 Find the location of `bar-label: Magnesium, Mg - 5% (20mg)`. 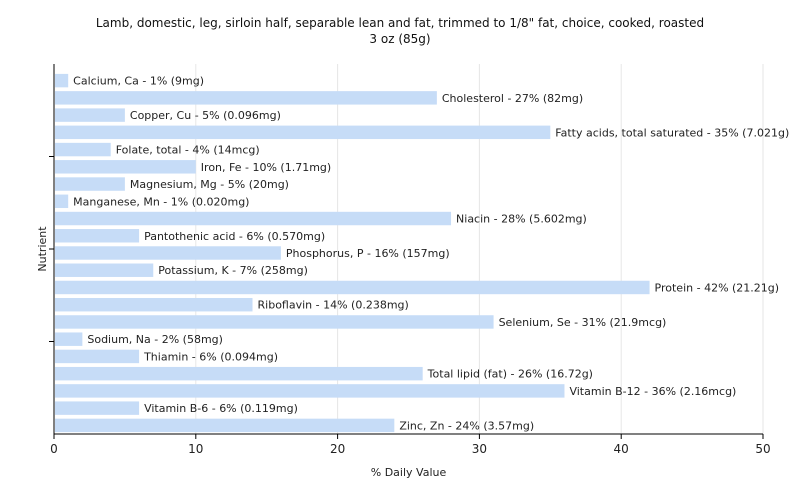

bar-label: Magnesium, Mg - 5% (20mg) is located at coordinates (209, 184).